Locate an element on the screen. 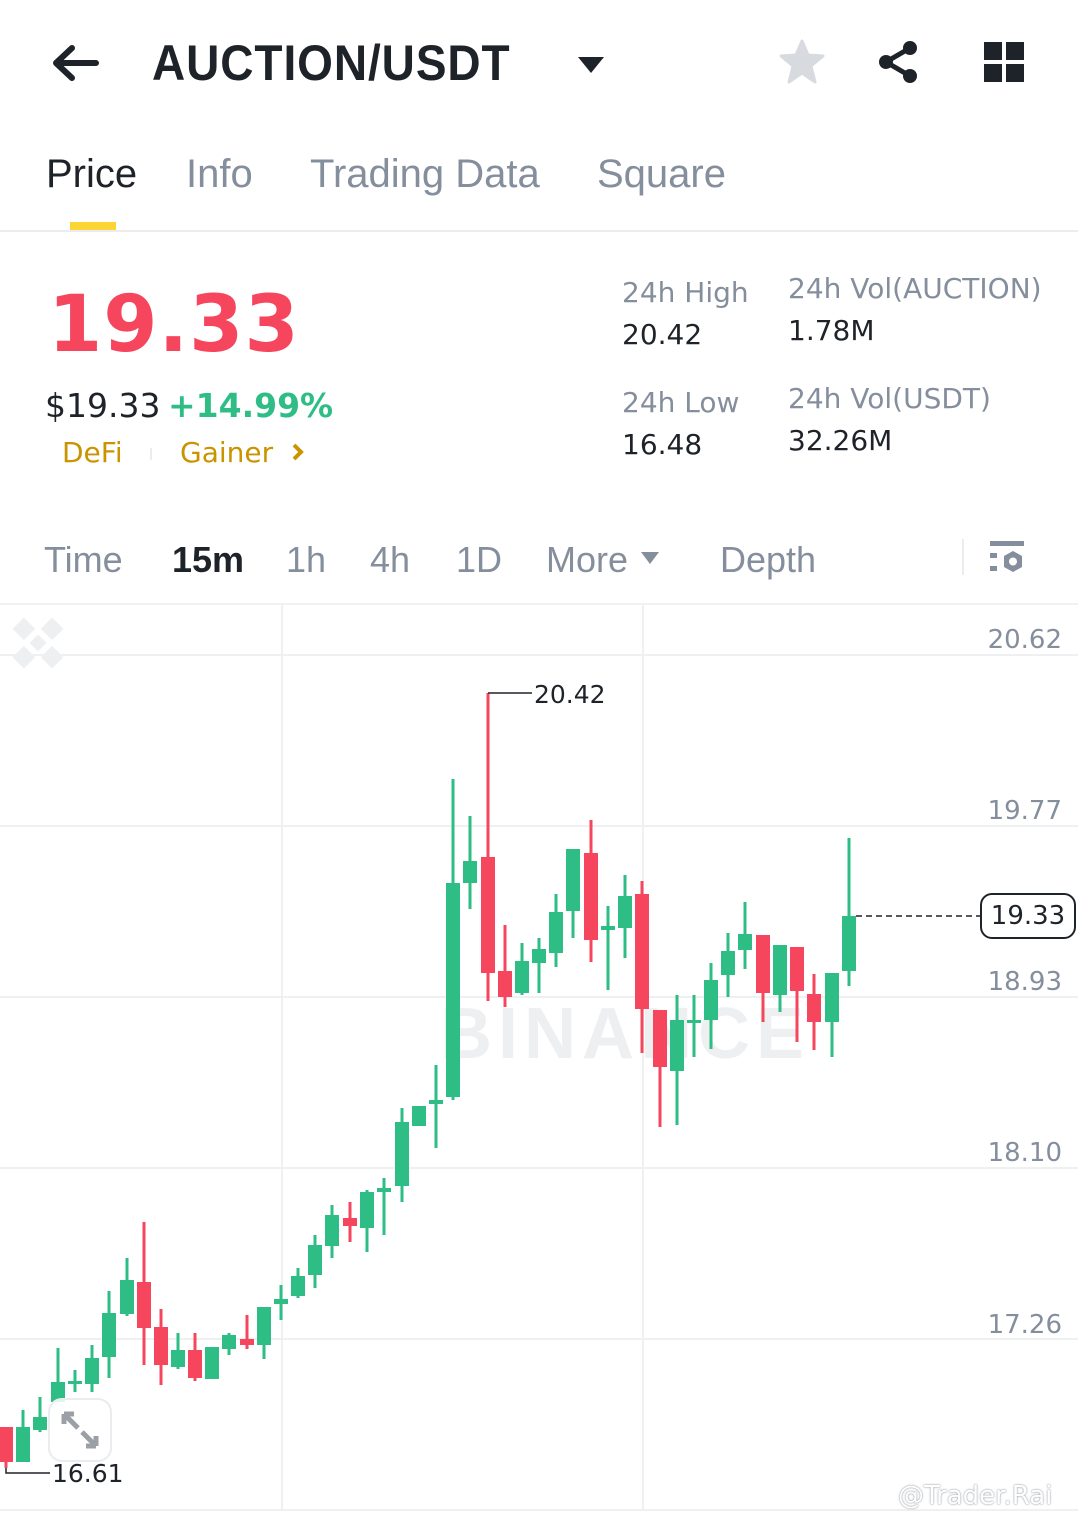  y-axis-label: 20.62 is located at coordinates (1024, 640).